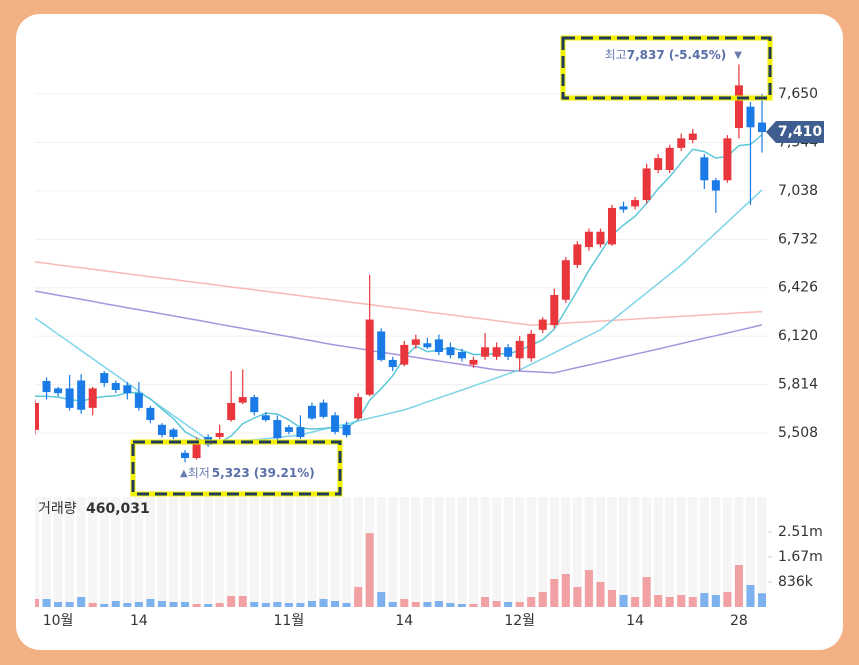 This screenshot has width=859, height=665. Describe the element at coordinates (289, 621) in the screenshot. I see `x-tick-label: 11월` at that location.